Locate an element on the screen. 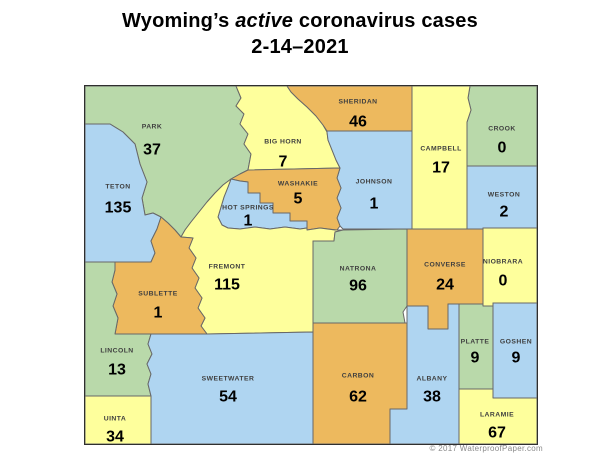  county-label-uinta: UINTA is located at coordinates (115, 419).